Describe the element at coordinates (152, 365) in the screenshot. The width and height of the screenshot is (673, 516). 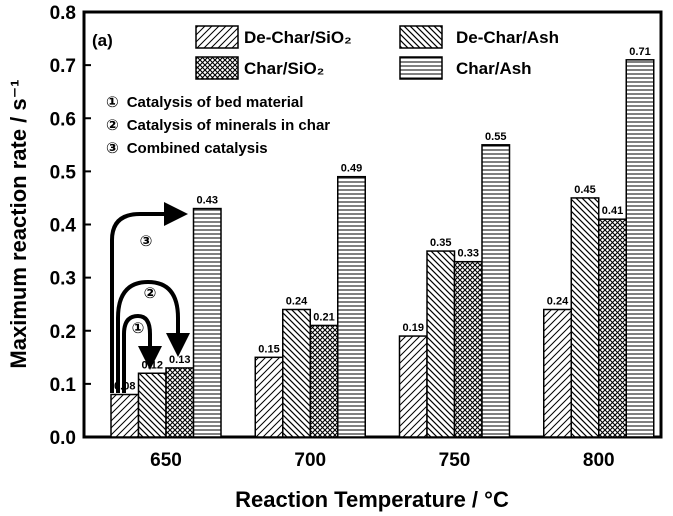
I see `data-label: 0.12` at that location.